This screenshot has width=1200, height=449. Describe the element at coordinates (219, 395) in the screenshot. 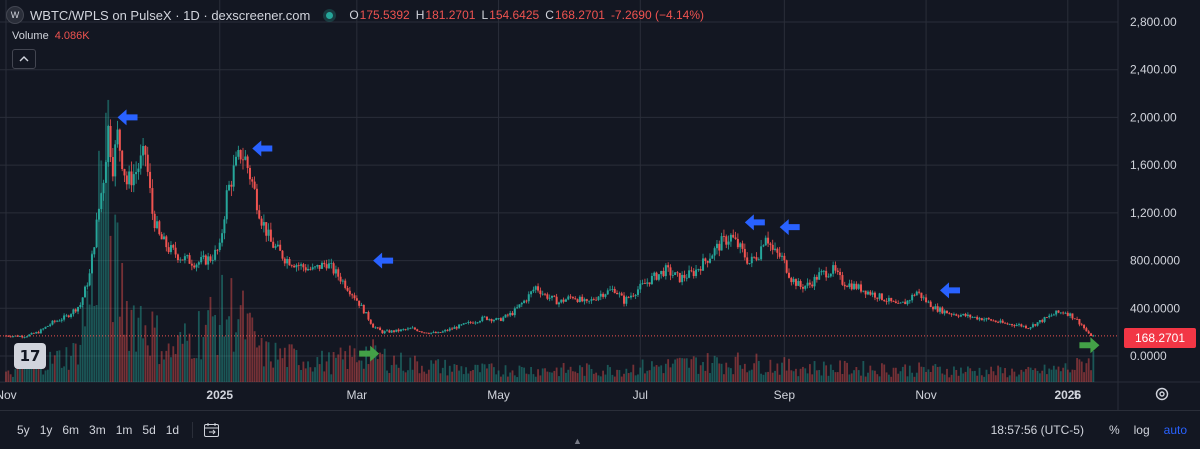

I see `x-tick-label: 2025` at that location.